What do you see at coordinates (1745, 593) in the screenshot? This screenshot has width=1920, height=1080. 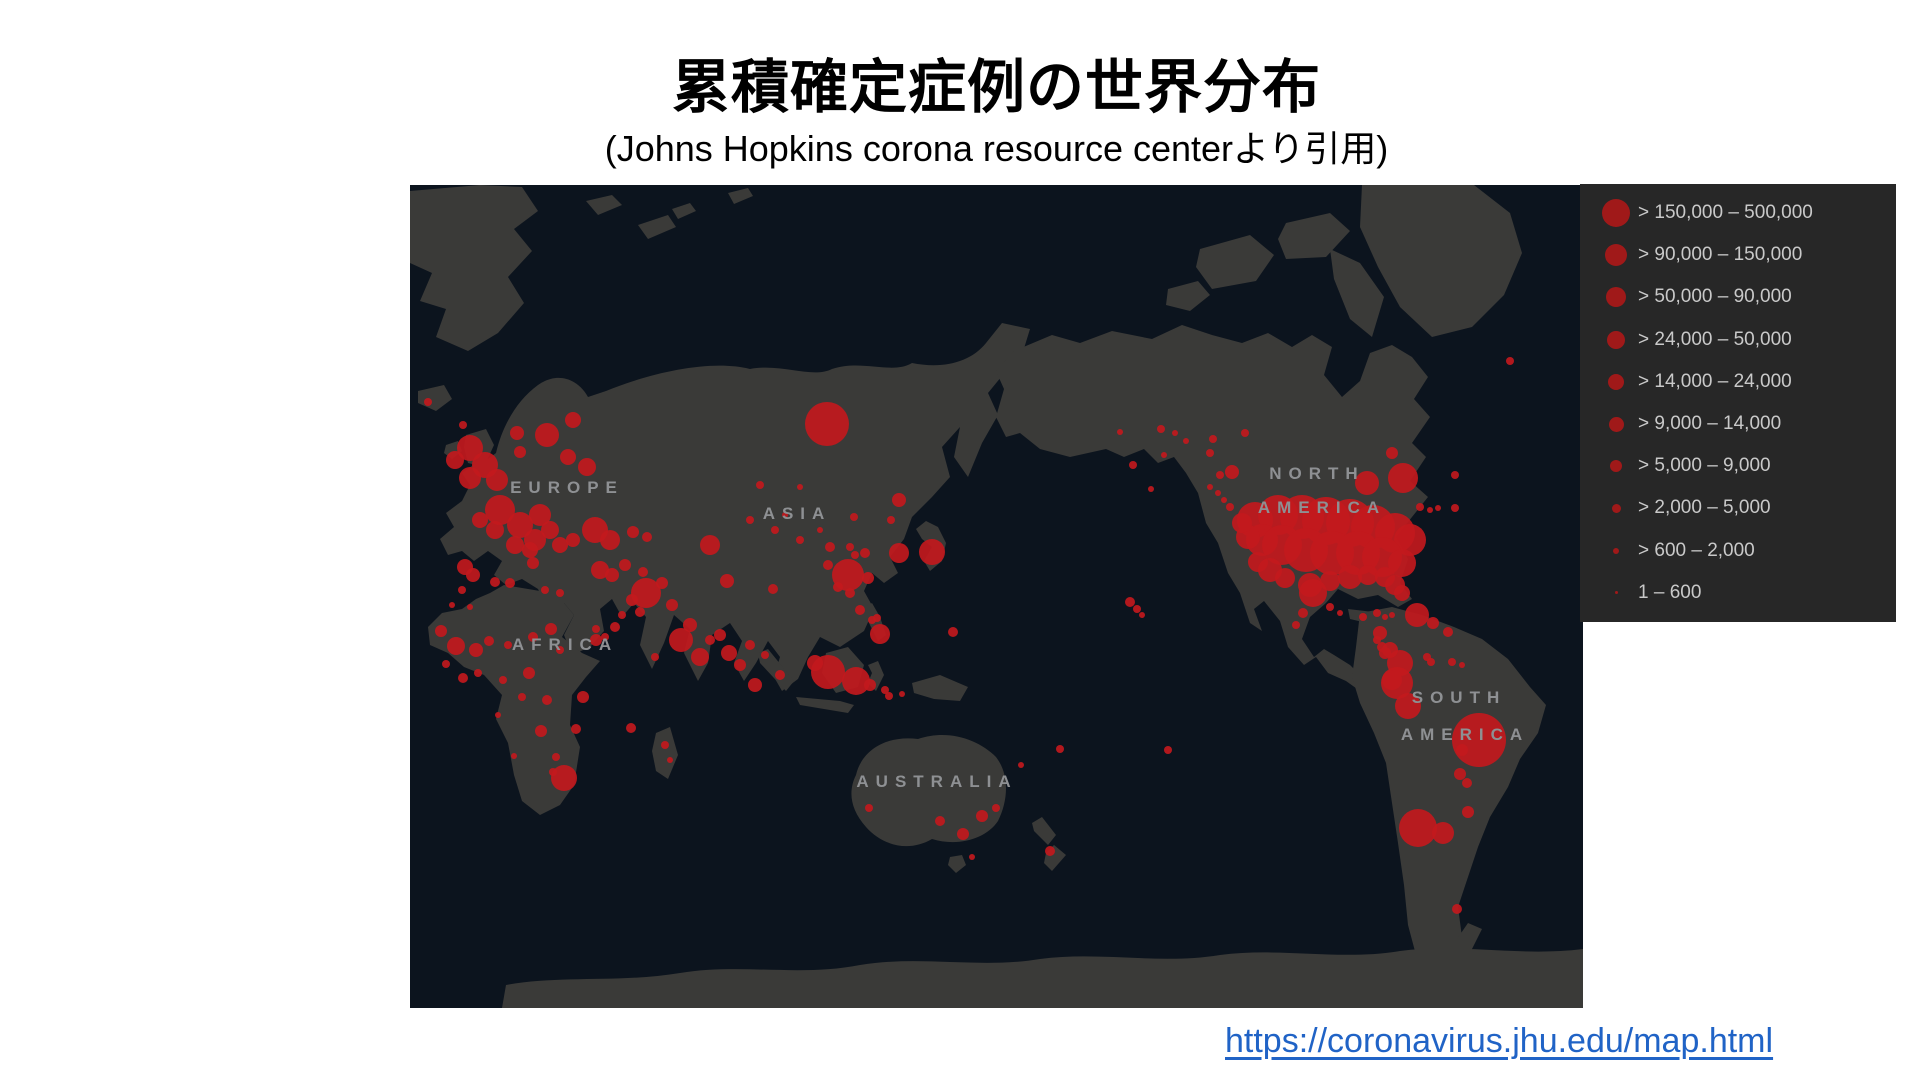 I see `legend-row: 1 – 600` at bounding box center [1745, 593].